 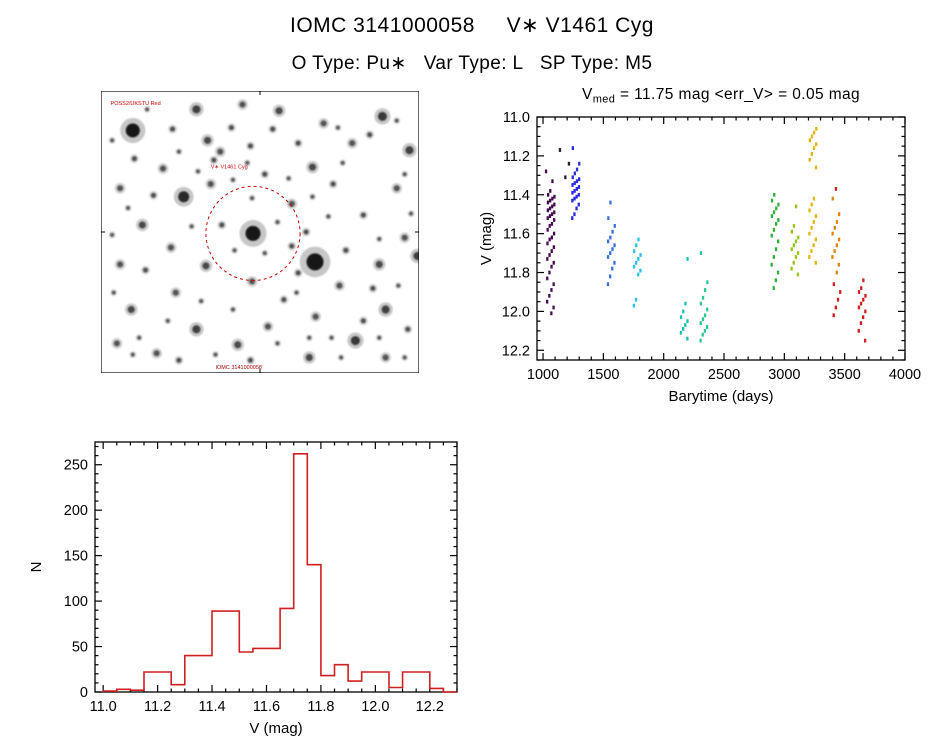 I want to click on hist-yaxis-label: N, so click(x=36, y=567).